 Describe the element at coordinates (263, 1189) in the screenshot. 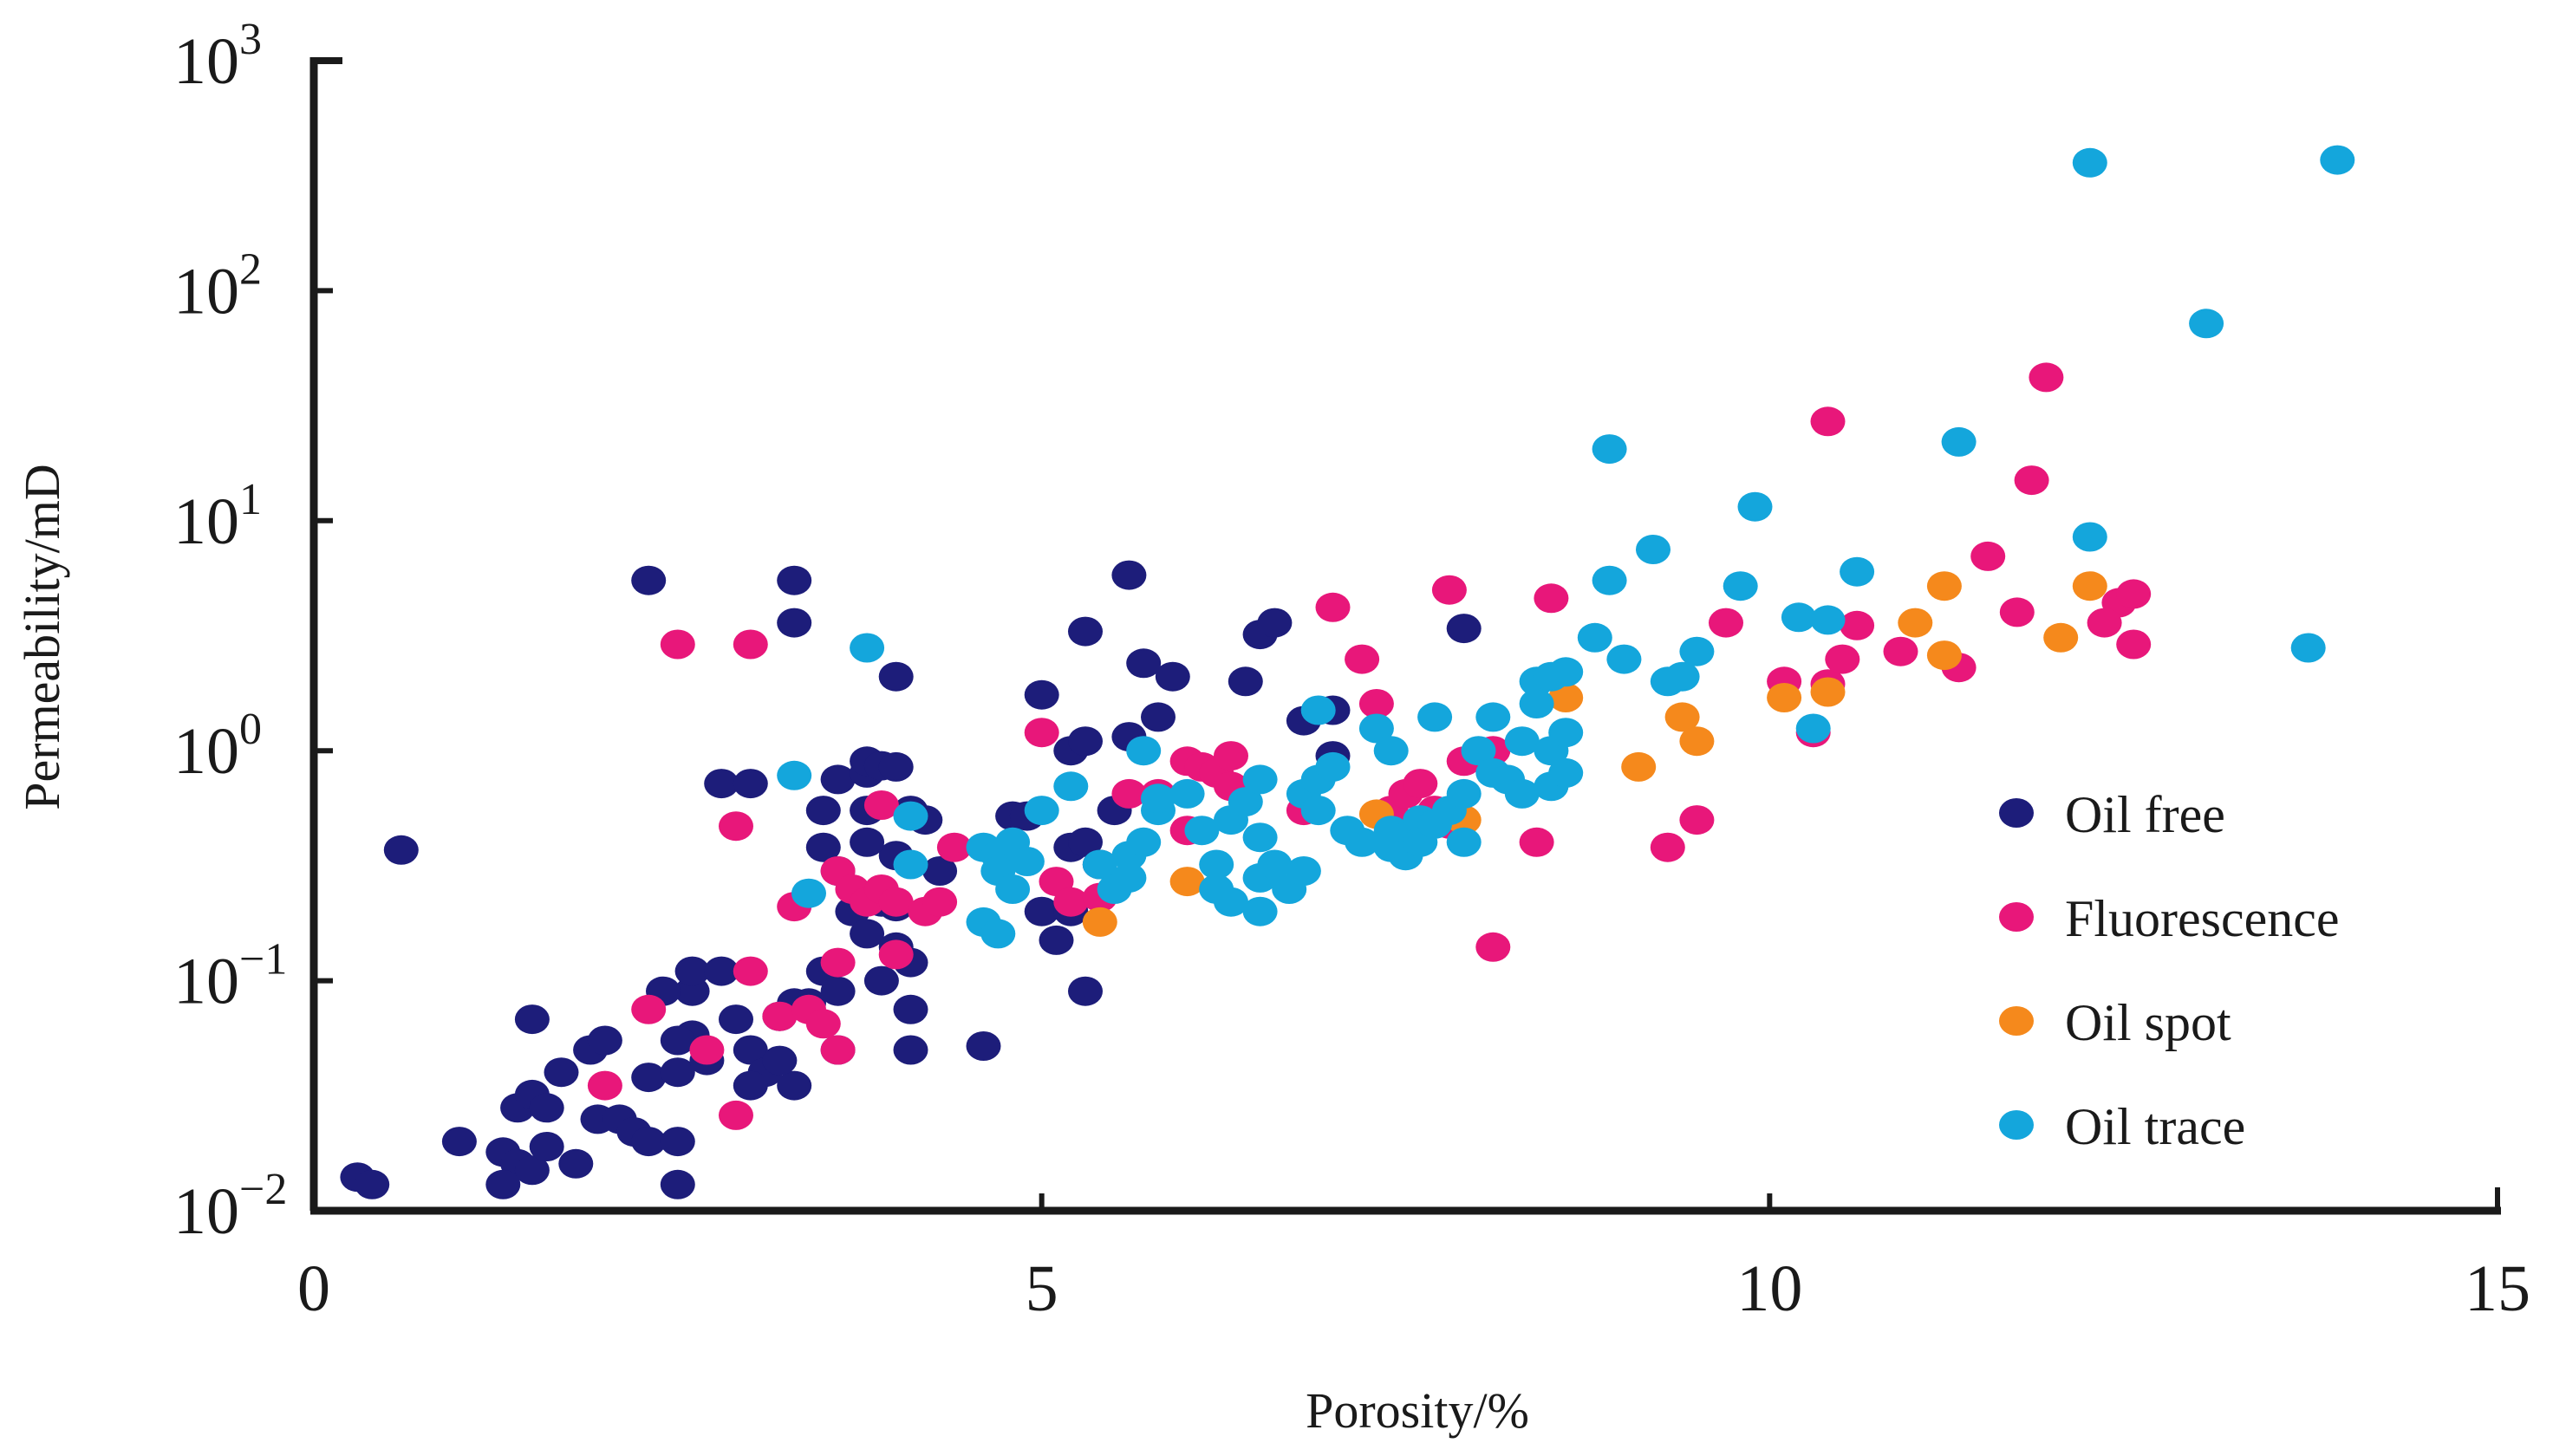

I see `y-tick-exponent: −2` at that location.